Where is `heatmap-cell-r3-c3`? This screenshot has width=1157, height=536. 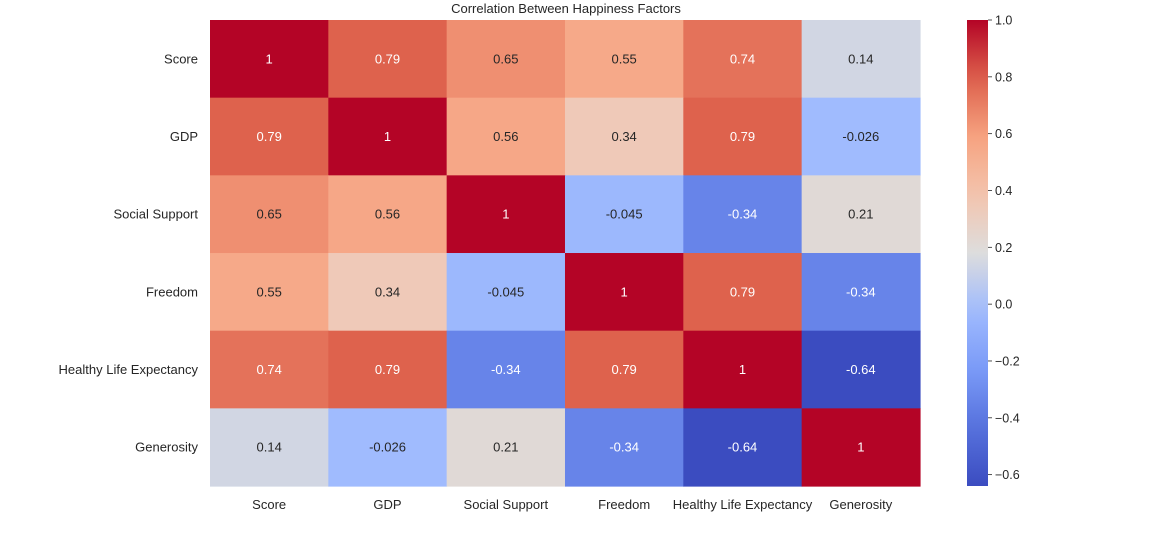
heatmap-cell-r3-c3 is located at coordinates (624, 292).